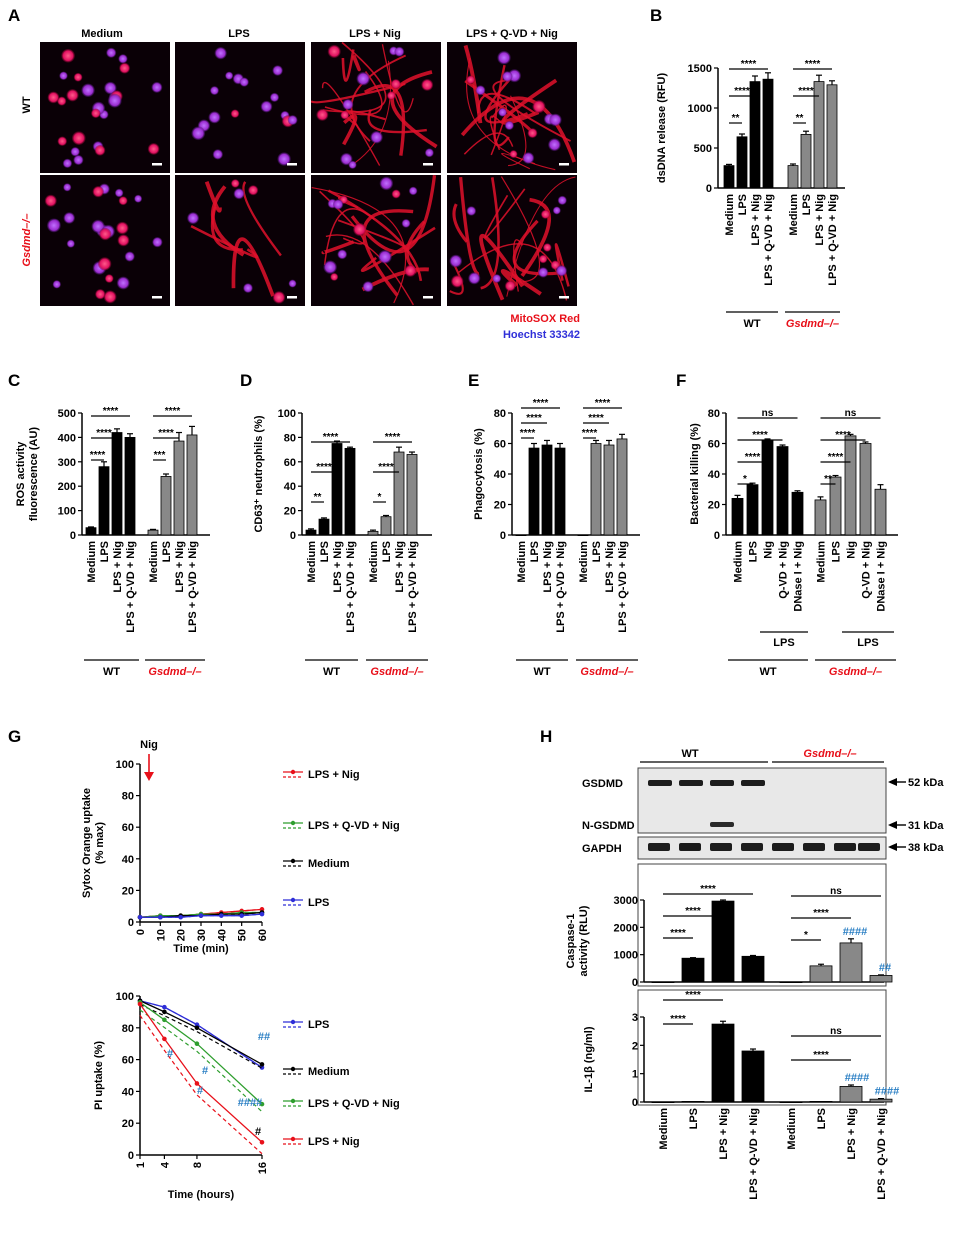 The height and width of the screenshot is (1236, 961). What do you see at coordinates (635, 1046) in the screenshot?
I see `y-tick-label: 2` at bounding box center [635, 1046].